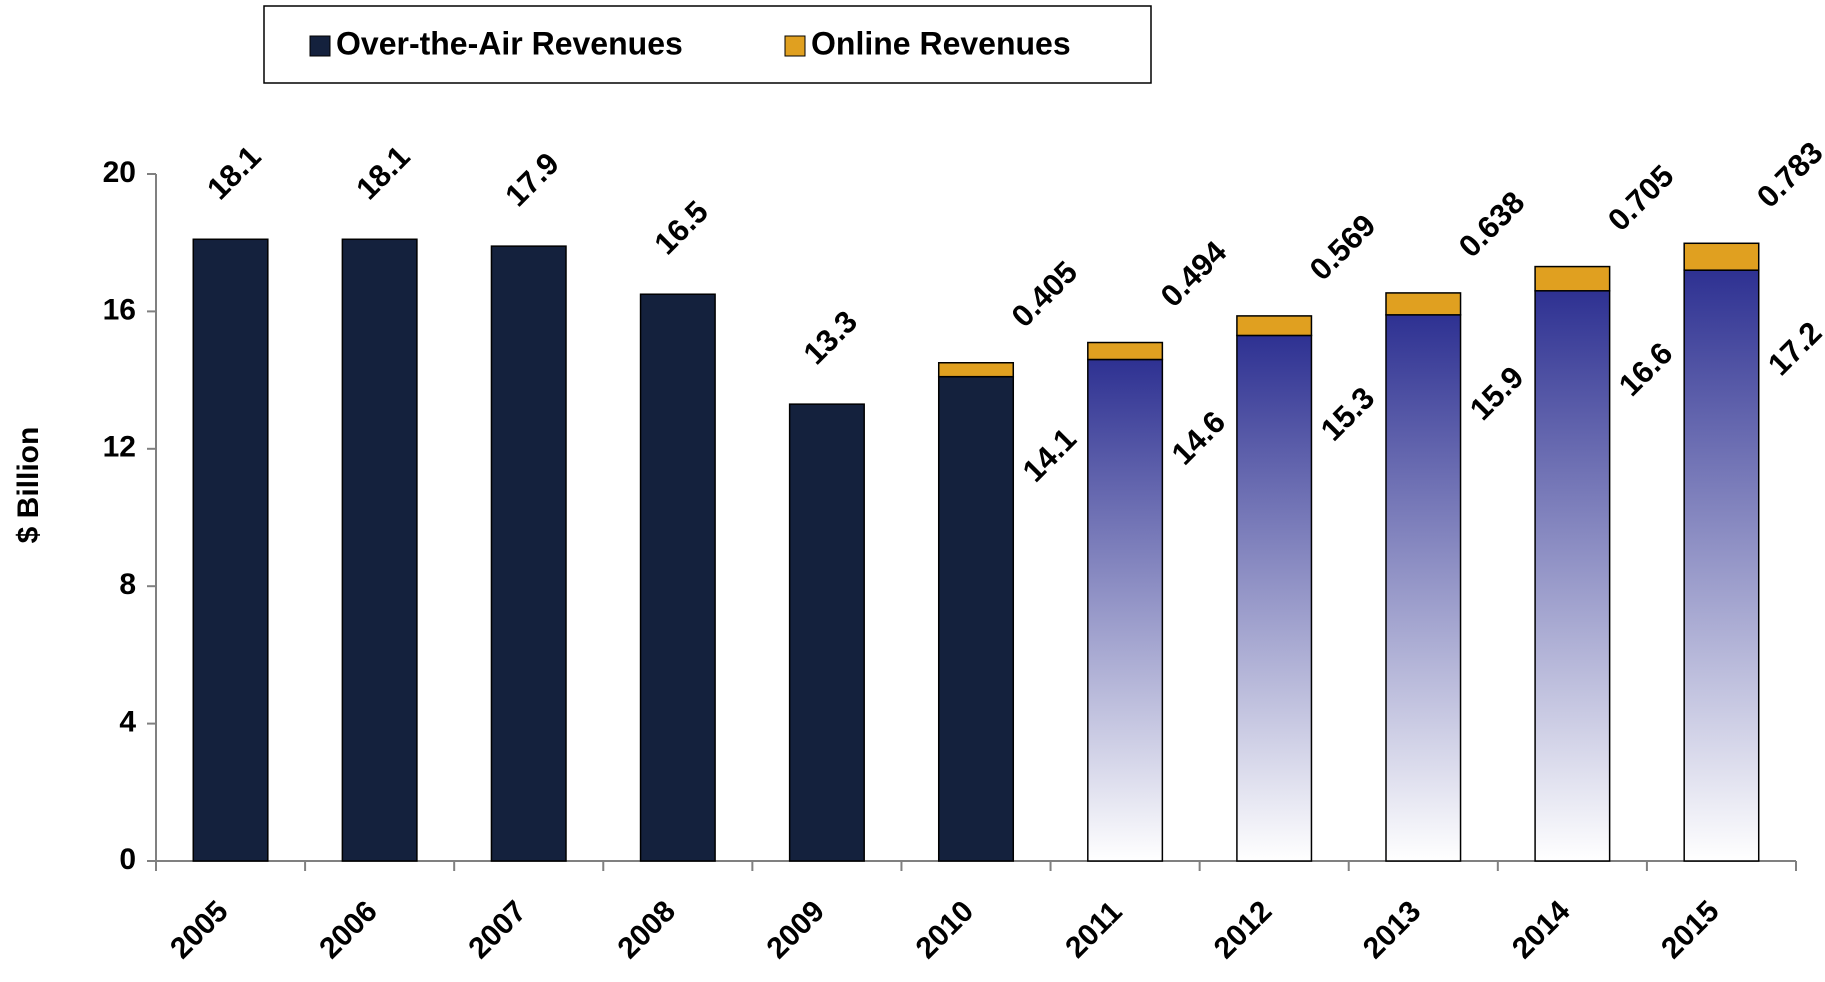 This screenshot has width=1825, height=982. I want to click on x-tick-label: 2006, so click(348, 930).